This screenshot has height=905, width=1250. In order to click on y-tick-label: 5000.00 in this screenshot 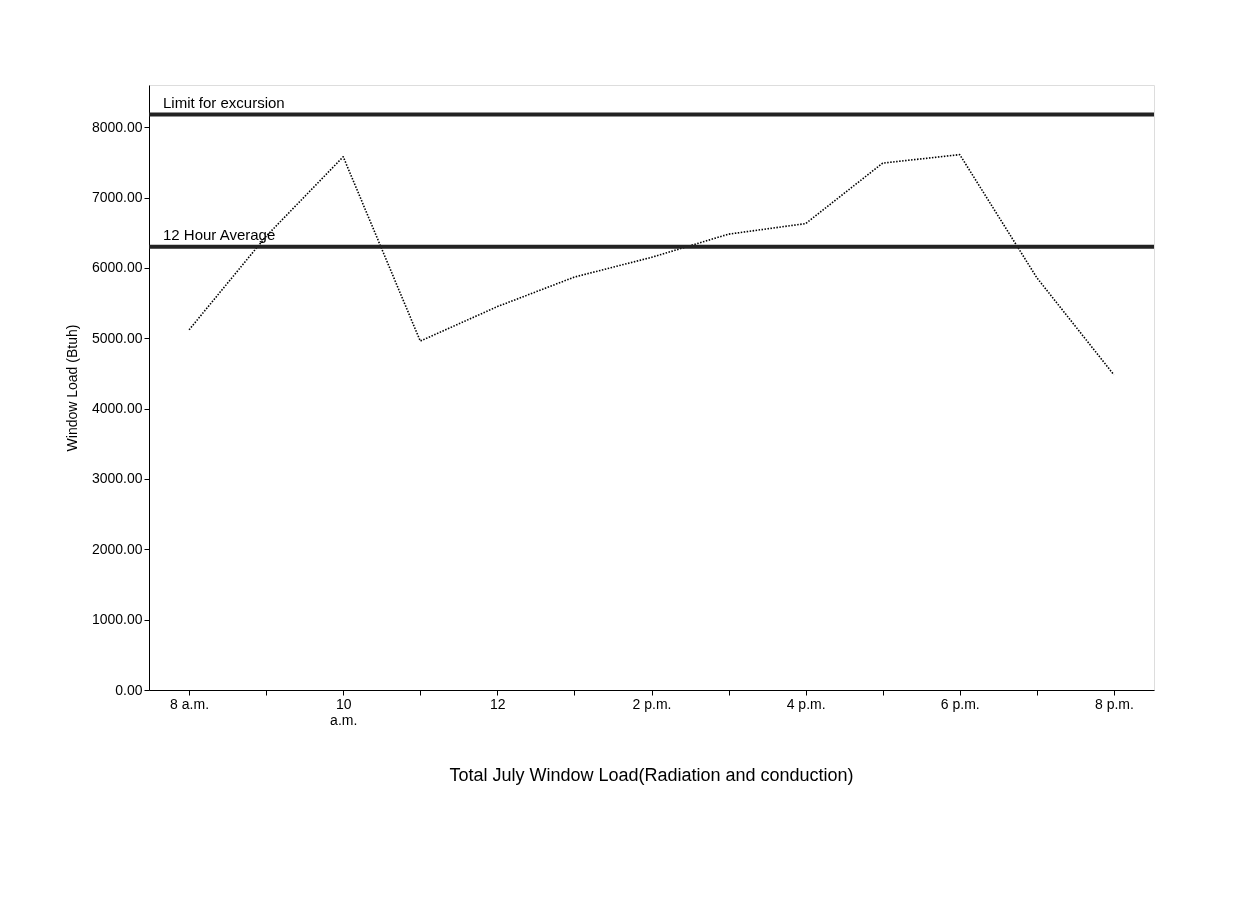, I will do `click(117, 337)`.